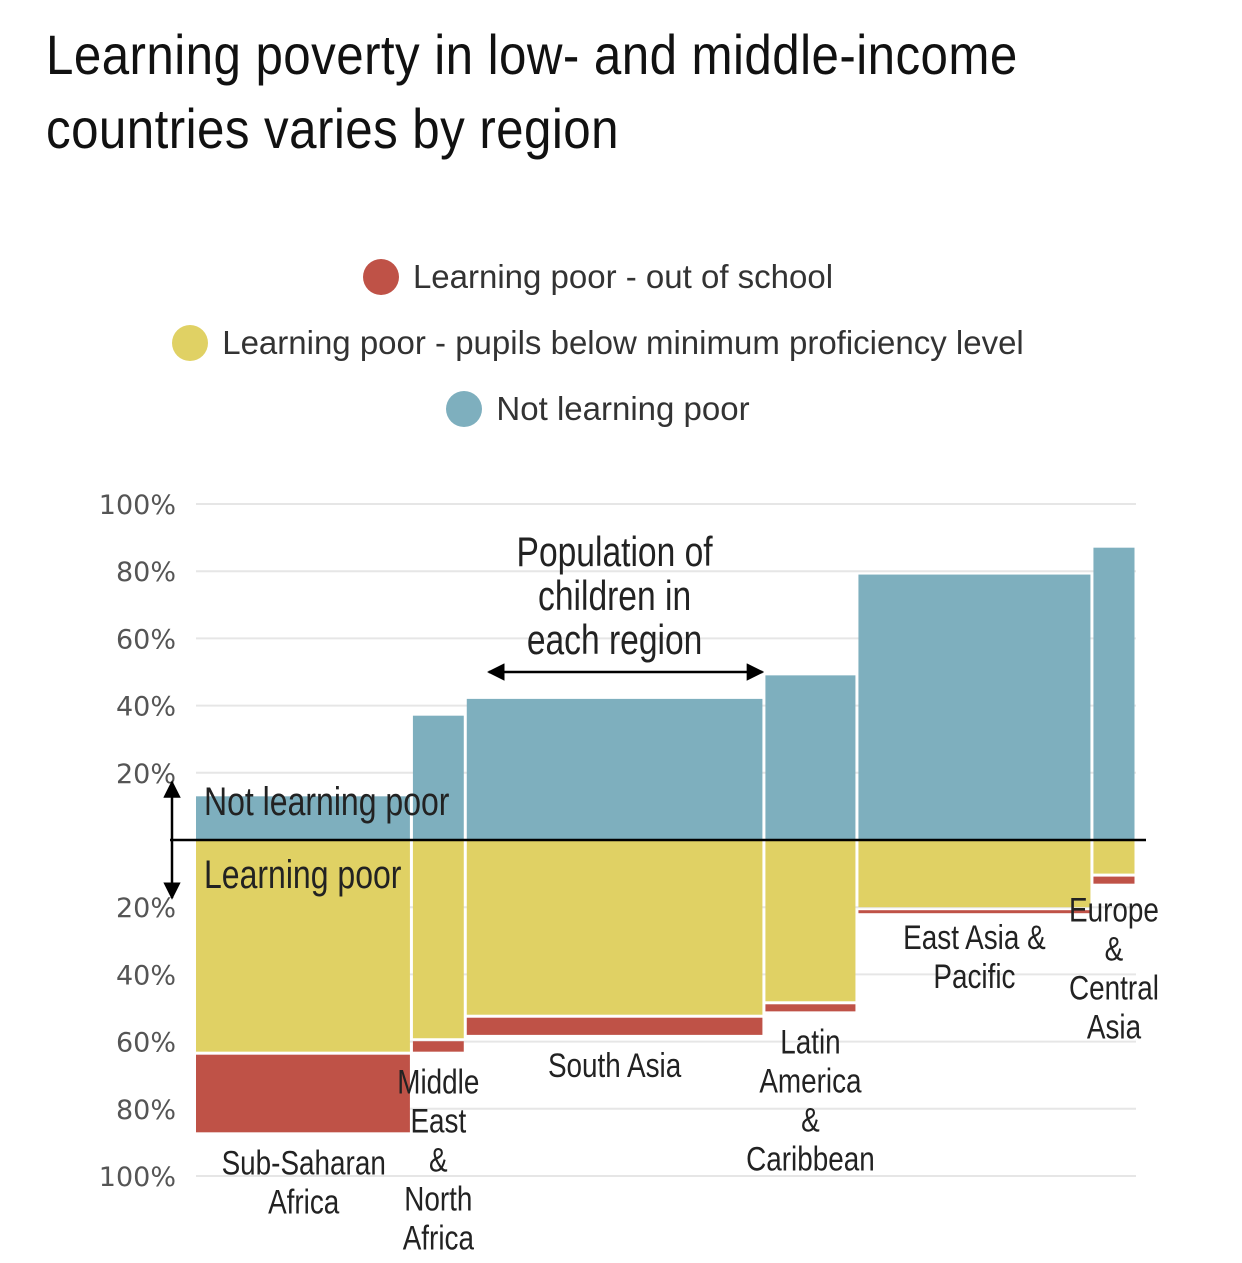  I want to click on region-label-line-2-0: South Asia, so click(615, 1065).